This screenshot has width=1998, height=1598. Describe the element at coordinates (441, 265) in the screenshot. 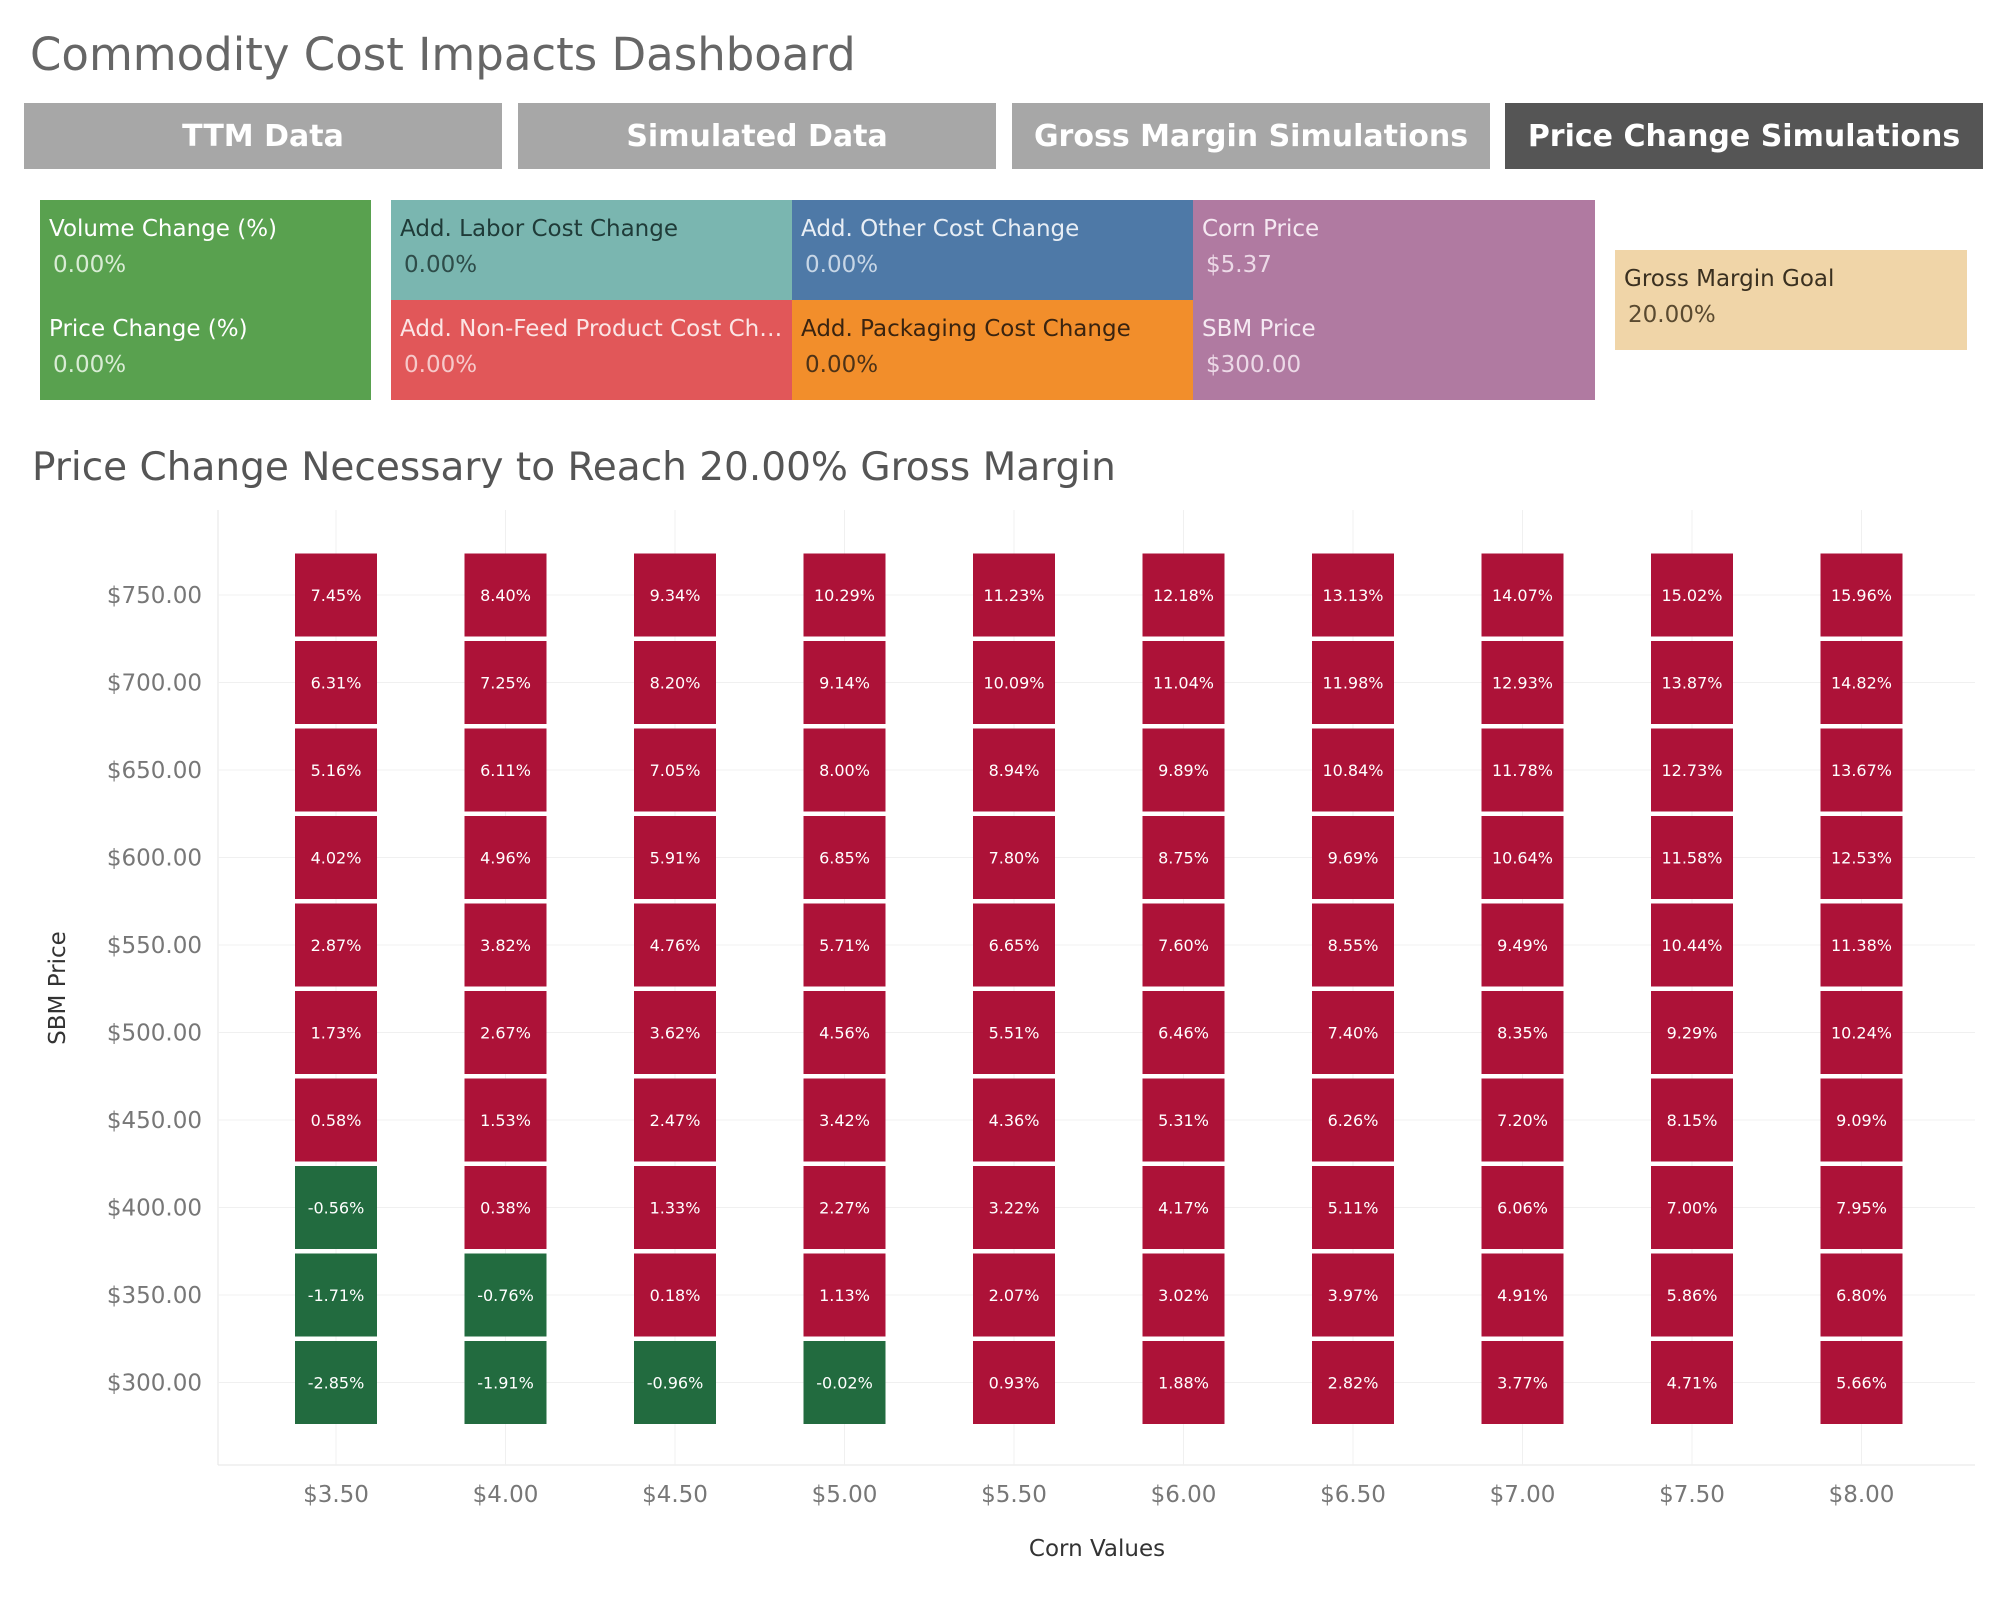

I see `labor-cost-value: 0.00%` at that location.